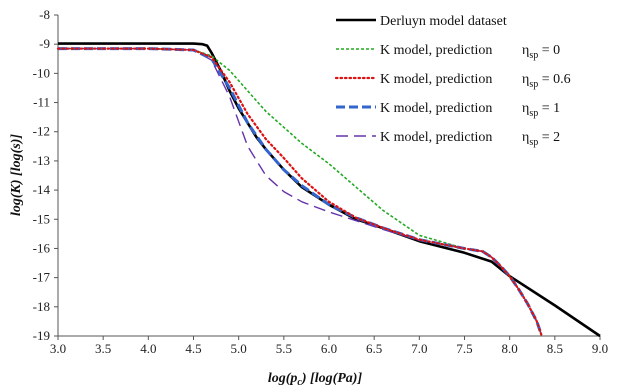 The height and width of the screenshot is (388, 627). I want to click on x-tick-label: 8.5, so click(555, 348).